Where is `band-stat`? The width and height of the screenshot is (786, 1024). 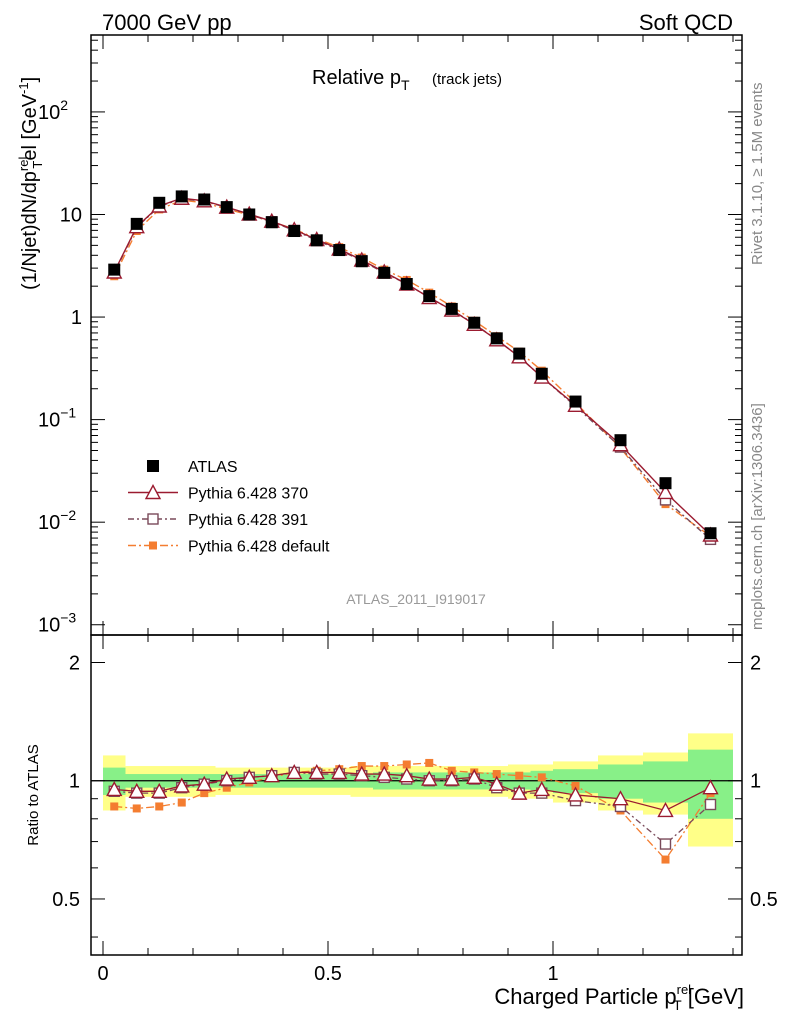
band-stat is located at coordinates (665, 782).